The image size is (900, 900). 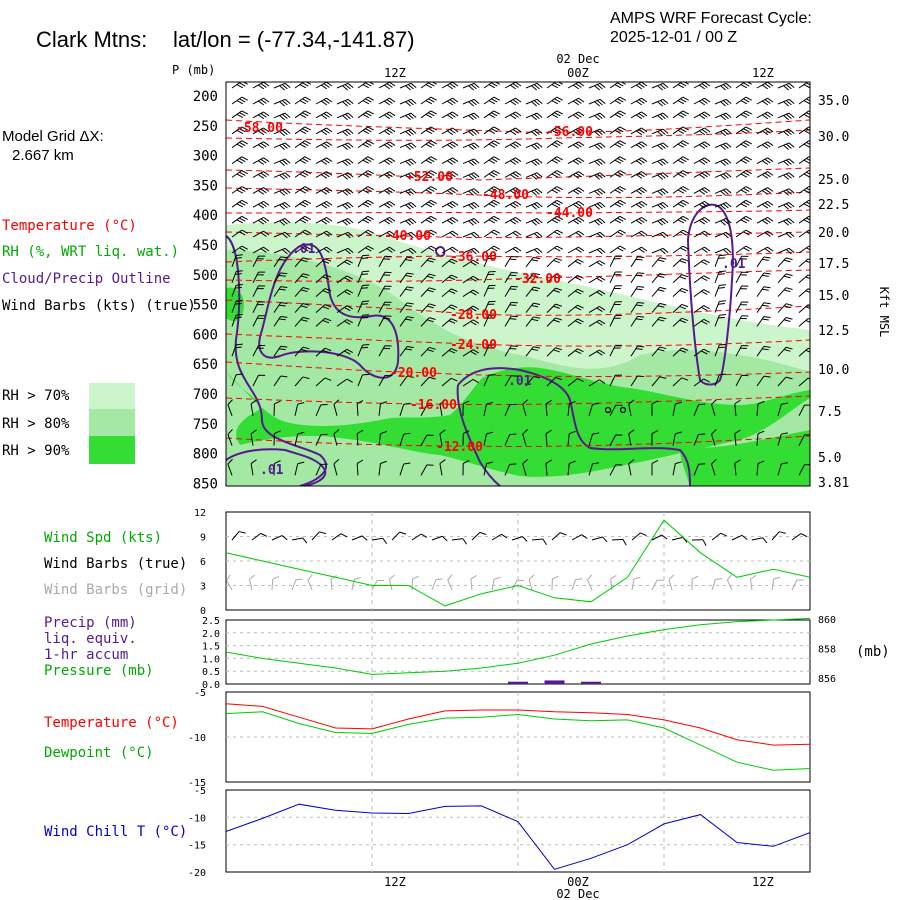 I want to click on pressure-tick: 700, so click(x=205, y=395).